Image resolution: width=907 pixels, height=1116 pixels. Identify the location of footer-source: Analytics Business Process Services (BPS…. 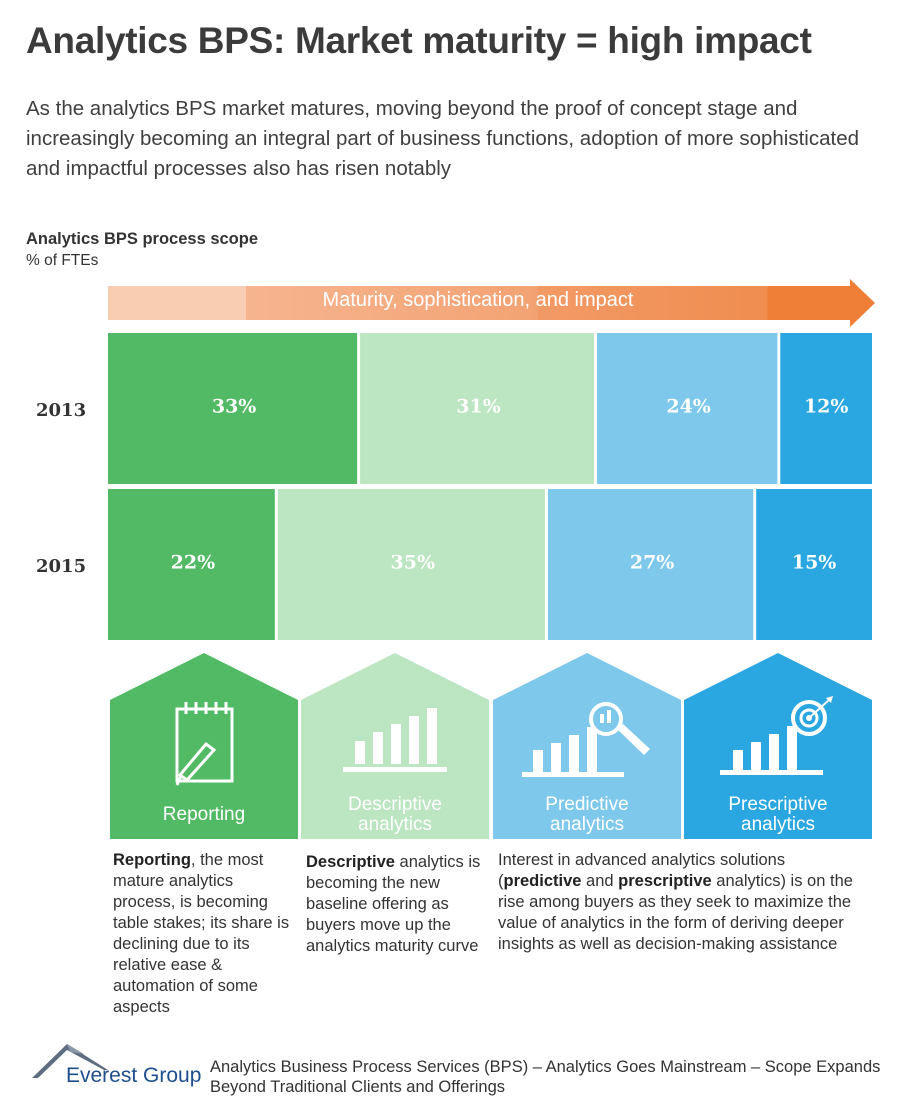
(545, 1077).